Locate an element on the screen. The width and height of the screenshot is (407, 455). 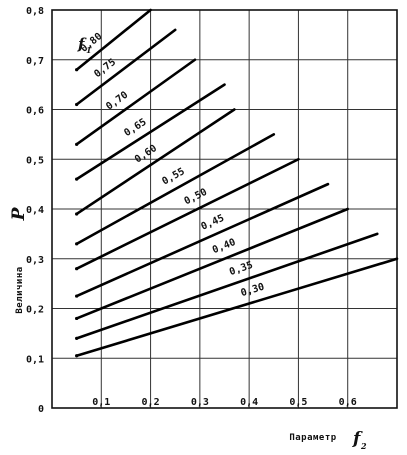
x-tick-label: 0,2 is located at coordinates (151, 402).